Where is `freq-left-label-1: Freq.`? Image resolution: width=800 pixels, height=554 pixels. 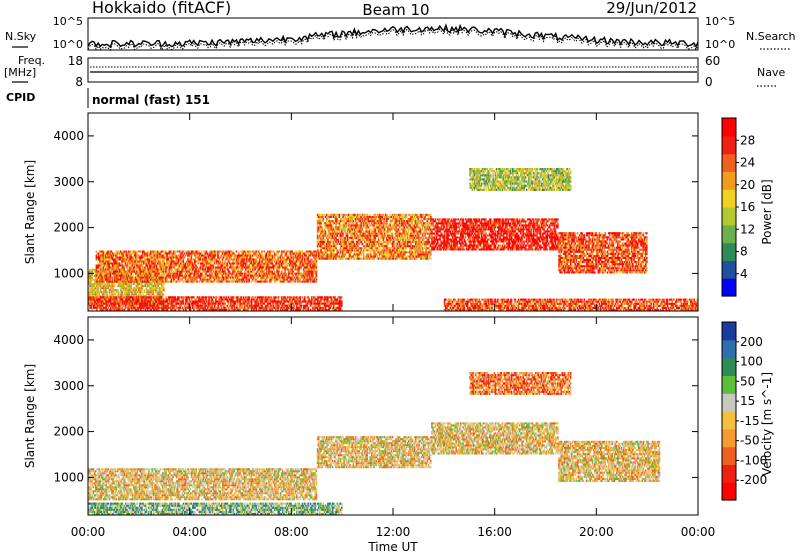
freq-left-label-1: Freq. is located at coordinates (31, 60).